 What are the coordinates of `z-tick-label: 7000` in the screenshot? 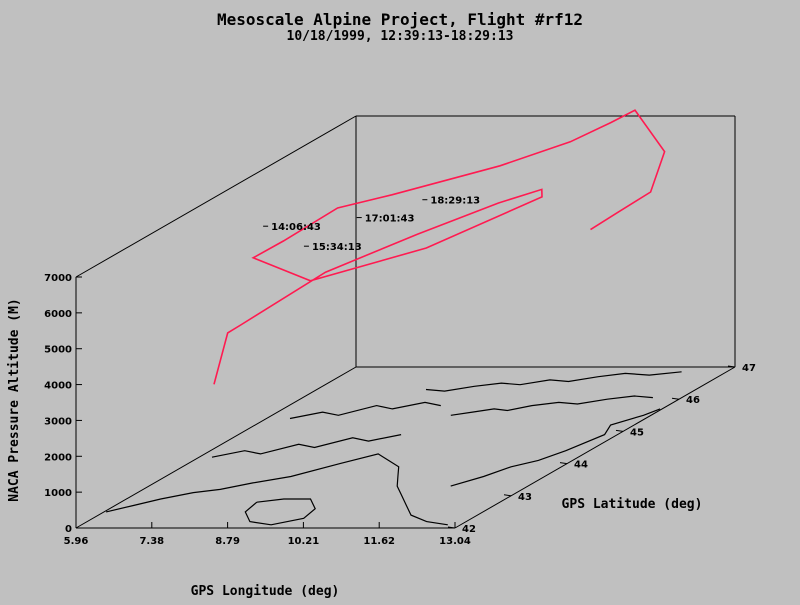 It's located at (58, 278).